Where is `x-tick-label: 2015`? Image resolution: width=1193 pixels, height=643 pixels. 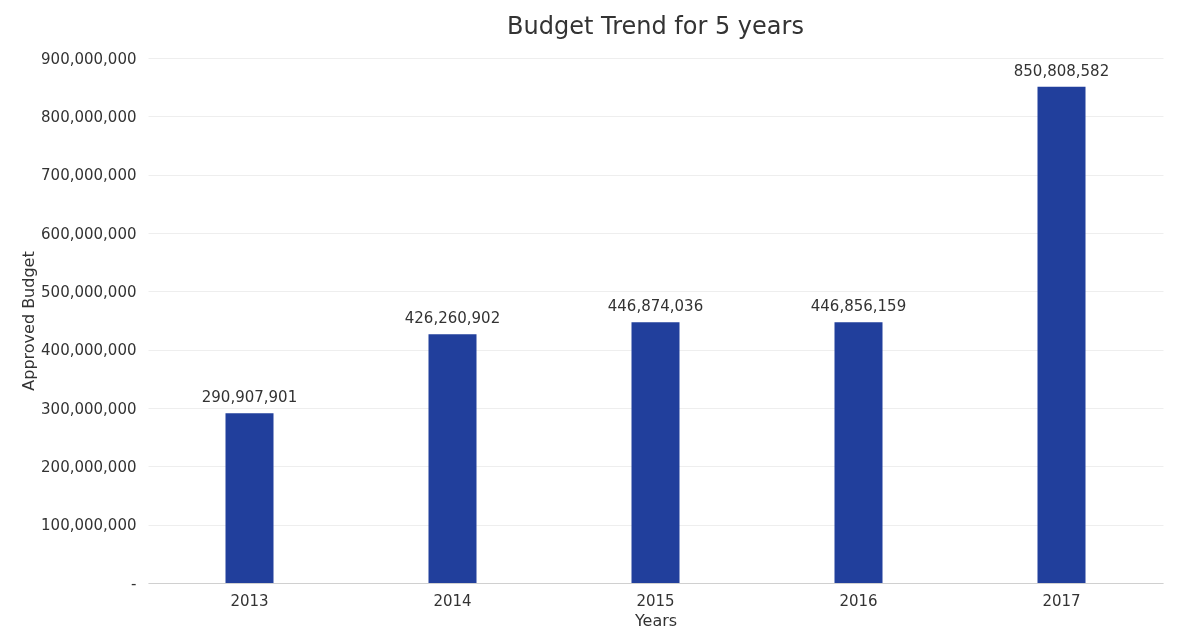 x-tick-label: 2015 is located at coordinates (655, 600).